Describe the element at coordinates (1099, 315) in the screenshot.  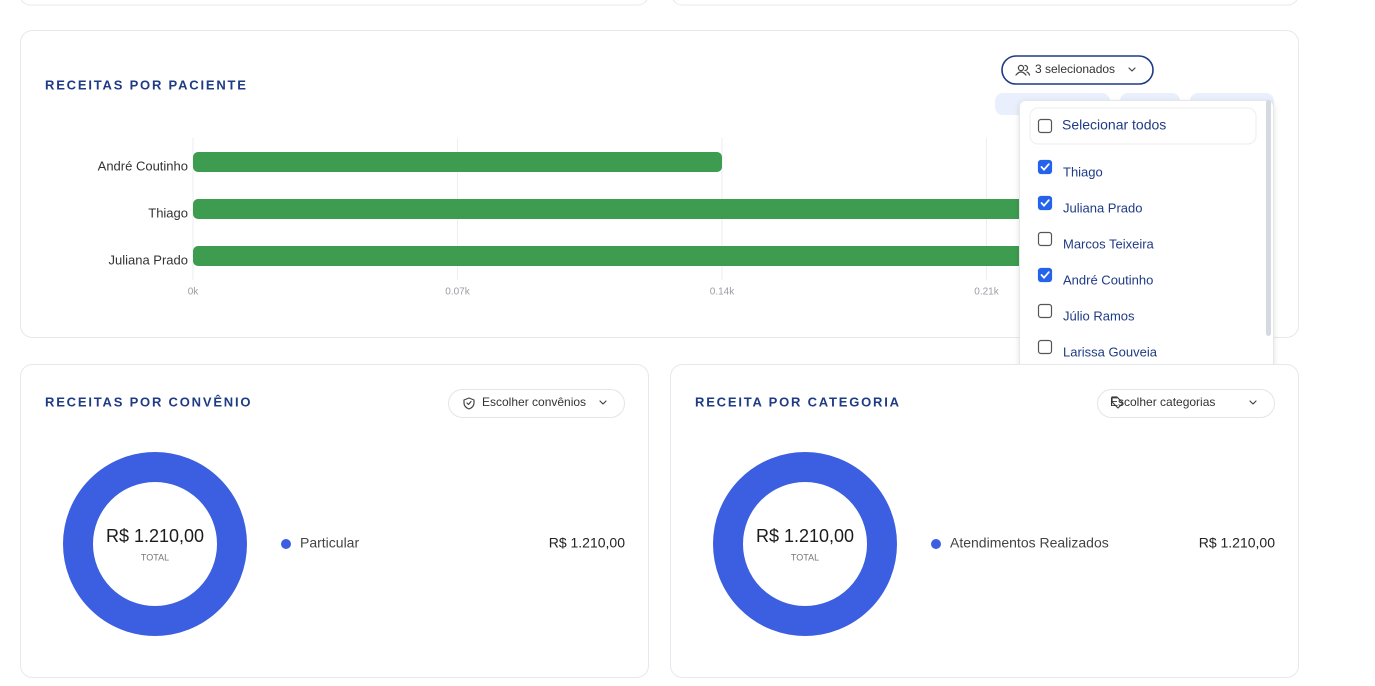
I see `option-label: Júlio Ramos` at that location.